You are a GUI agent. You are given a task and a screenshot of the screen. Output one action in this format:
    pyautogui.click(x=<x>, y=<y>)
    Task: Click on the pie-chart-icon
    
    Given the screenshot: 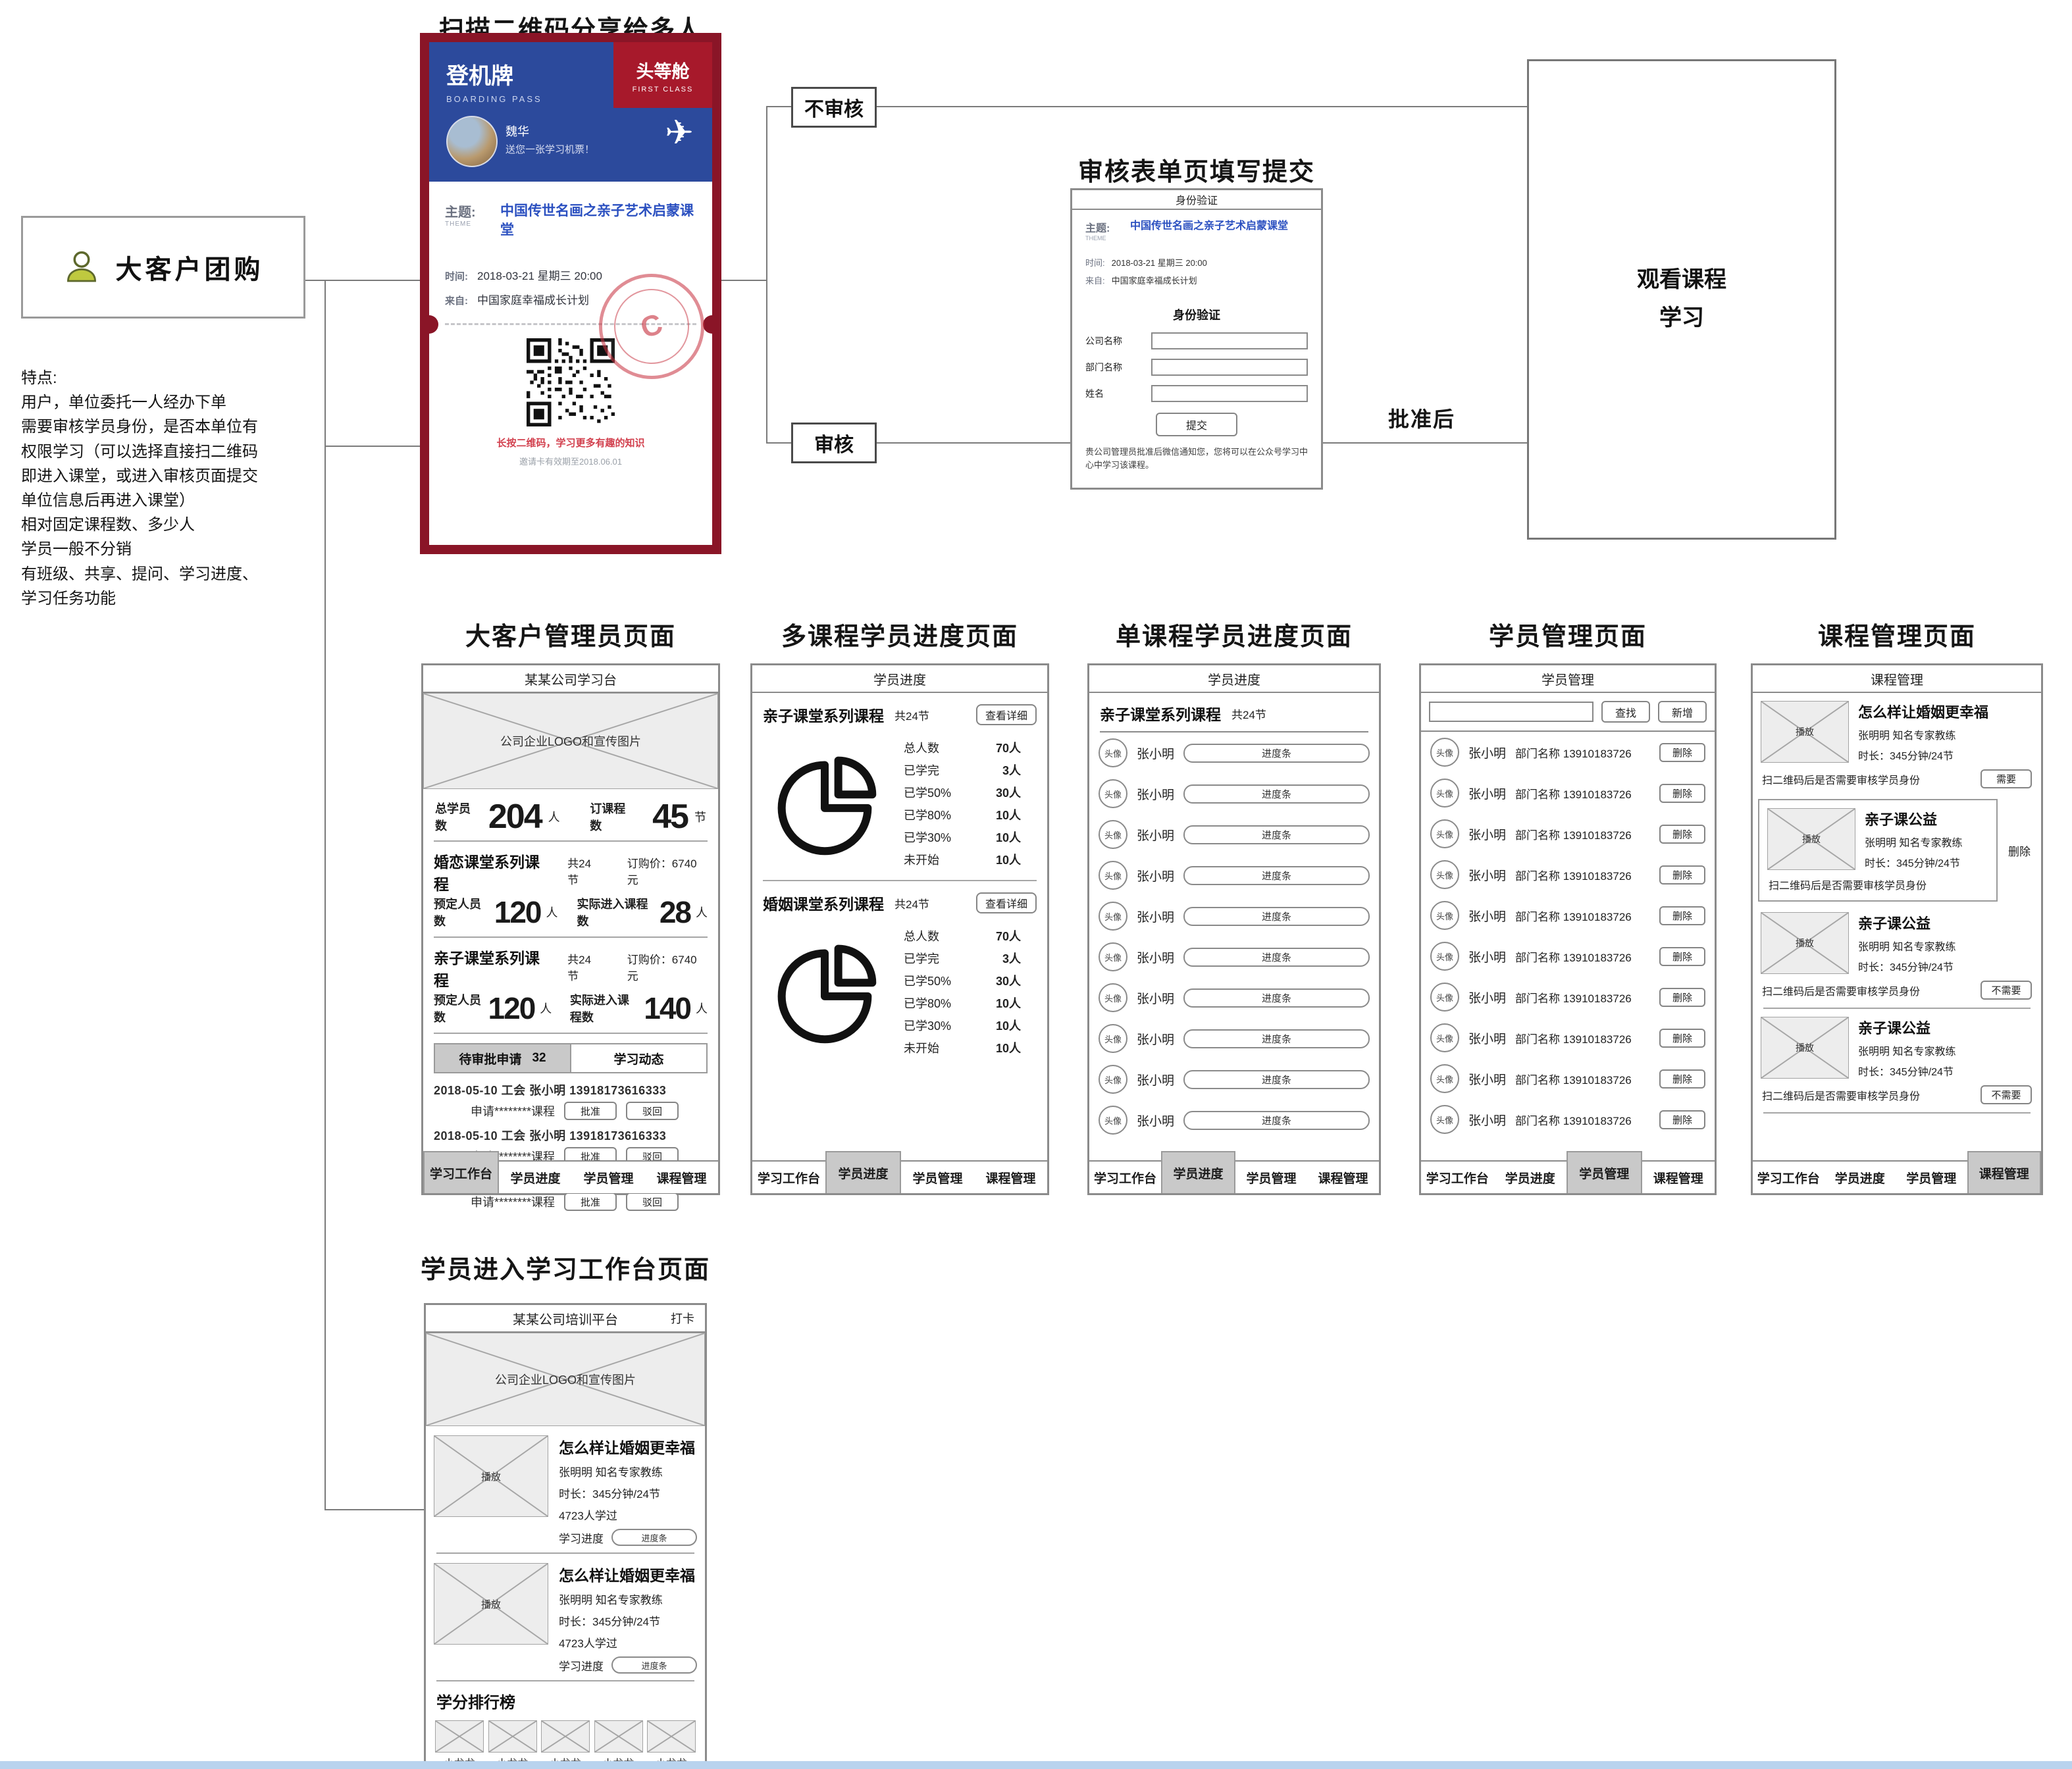 What is the action you would take?
    pyautogui.click(x=827, y=806)
    